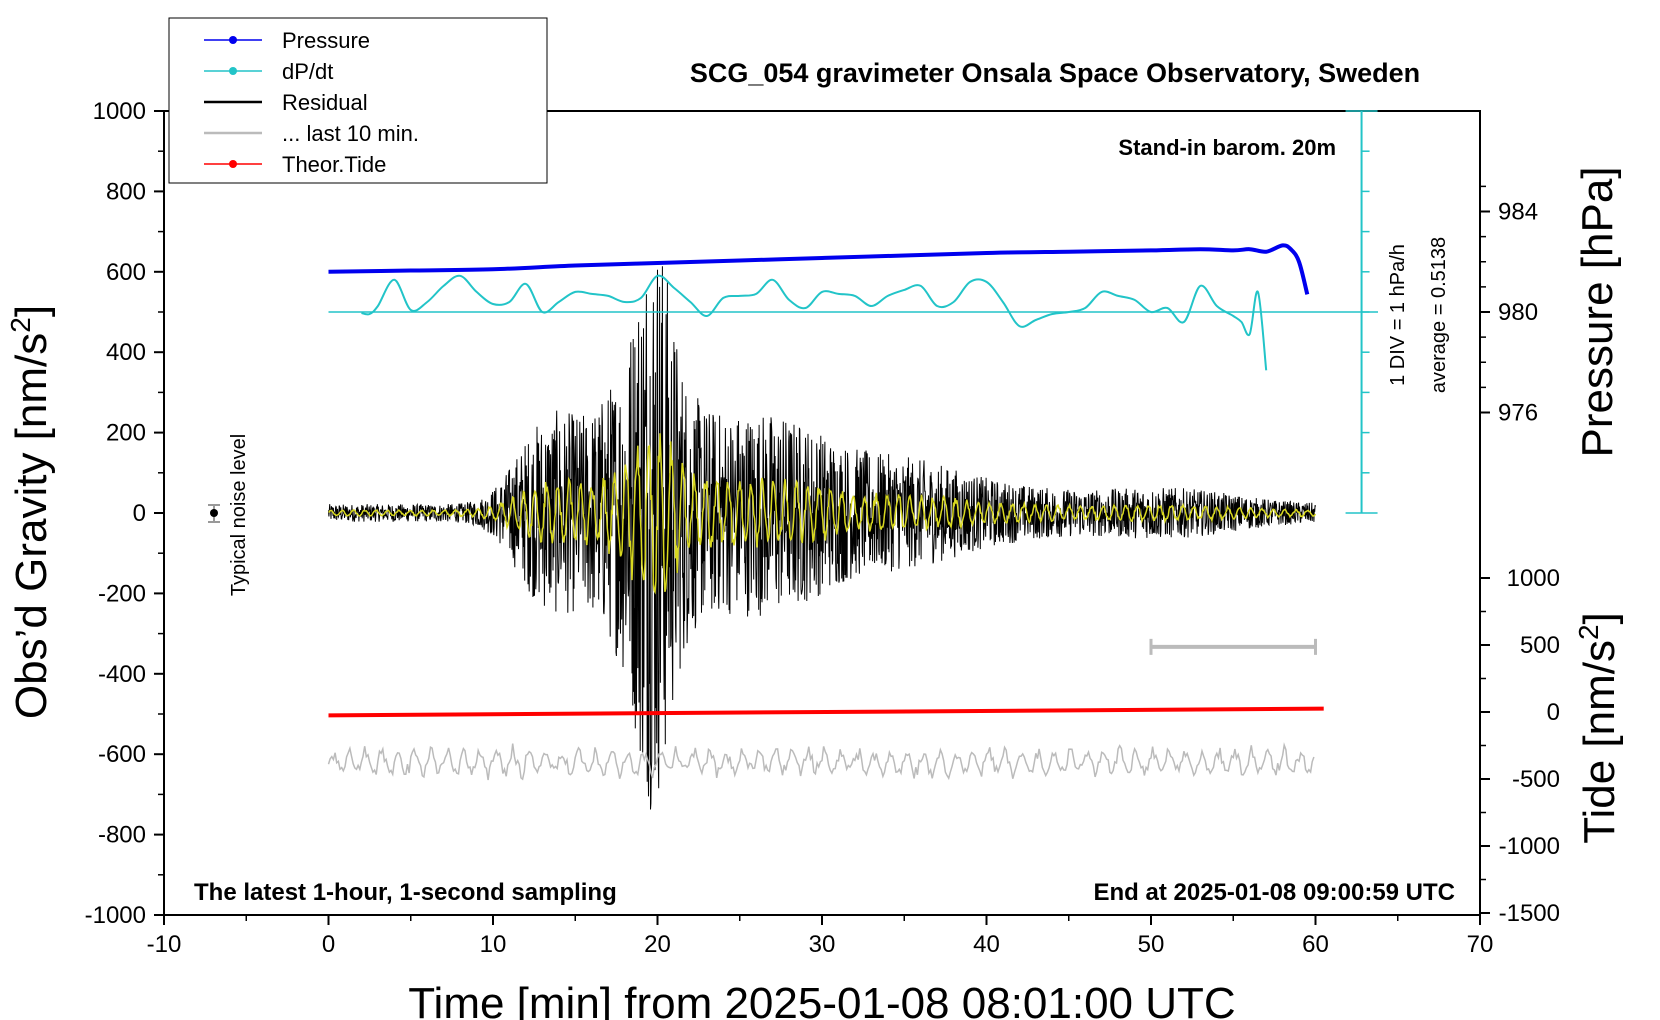 Image resolution: width=1660 pixels, height=1020 pixels. Describe the element at coordinates (126, 191) in the screenshot. I see `y-tick-label: 800` at that location.